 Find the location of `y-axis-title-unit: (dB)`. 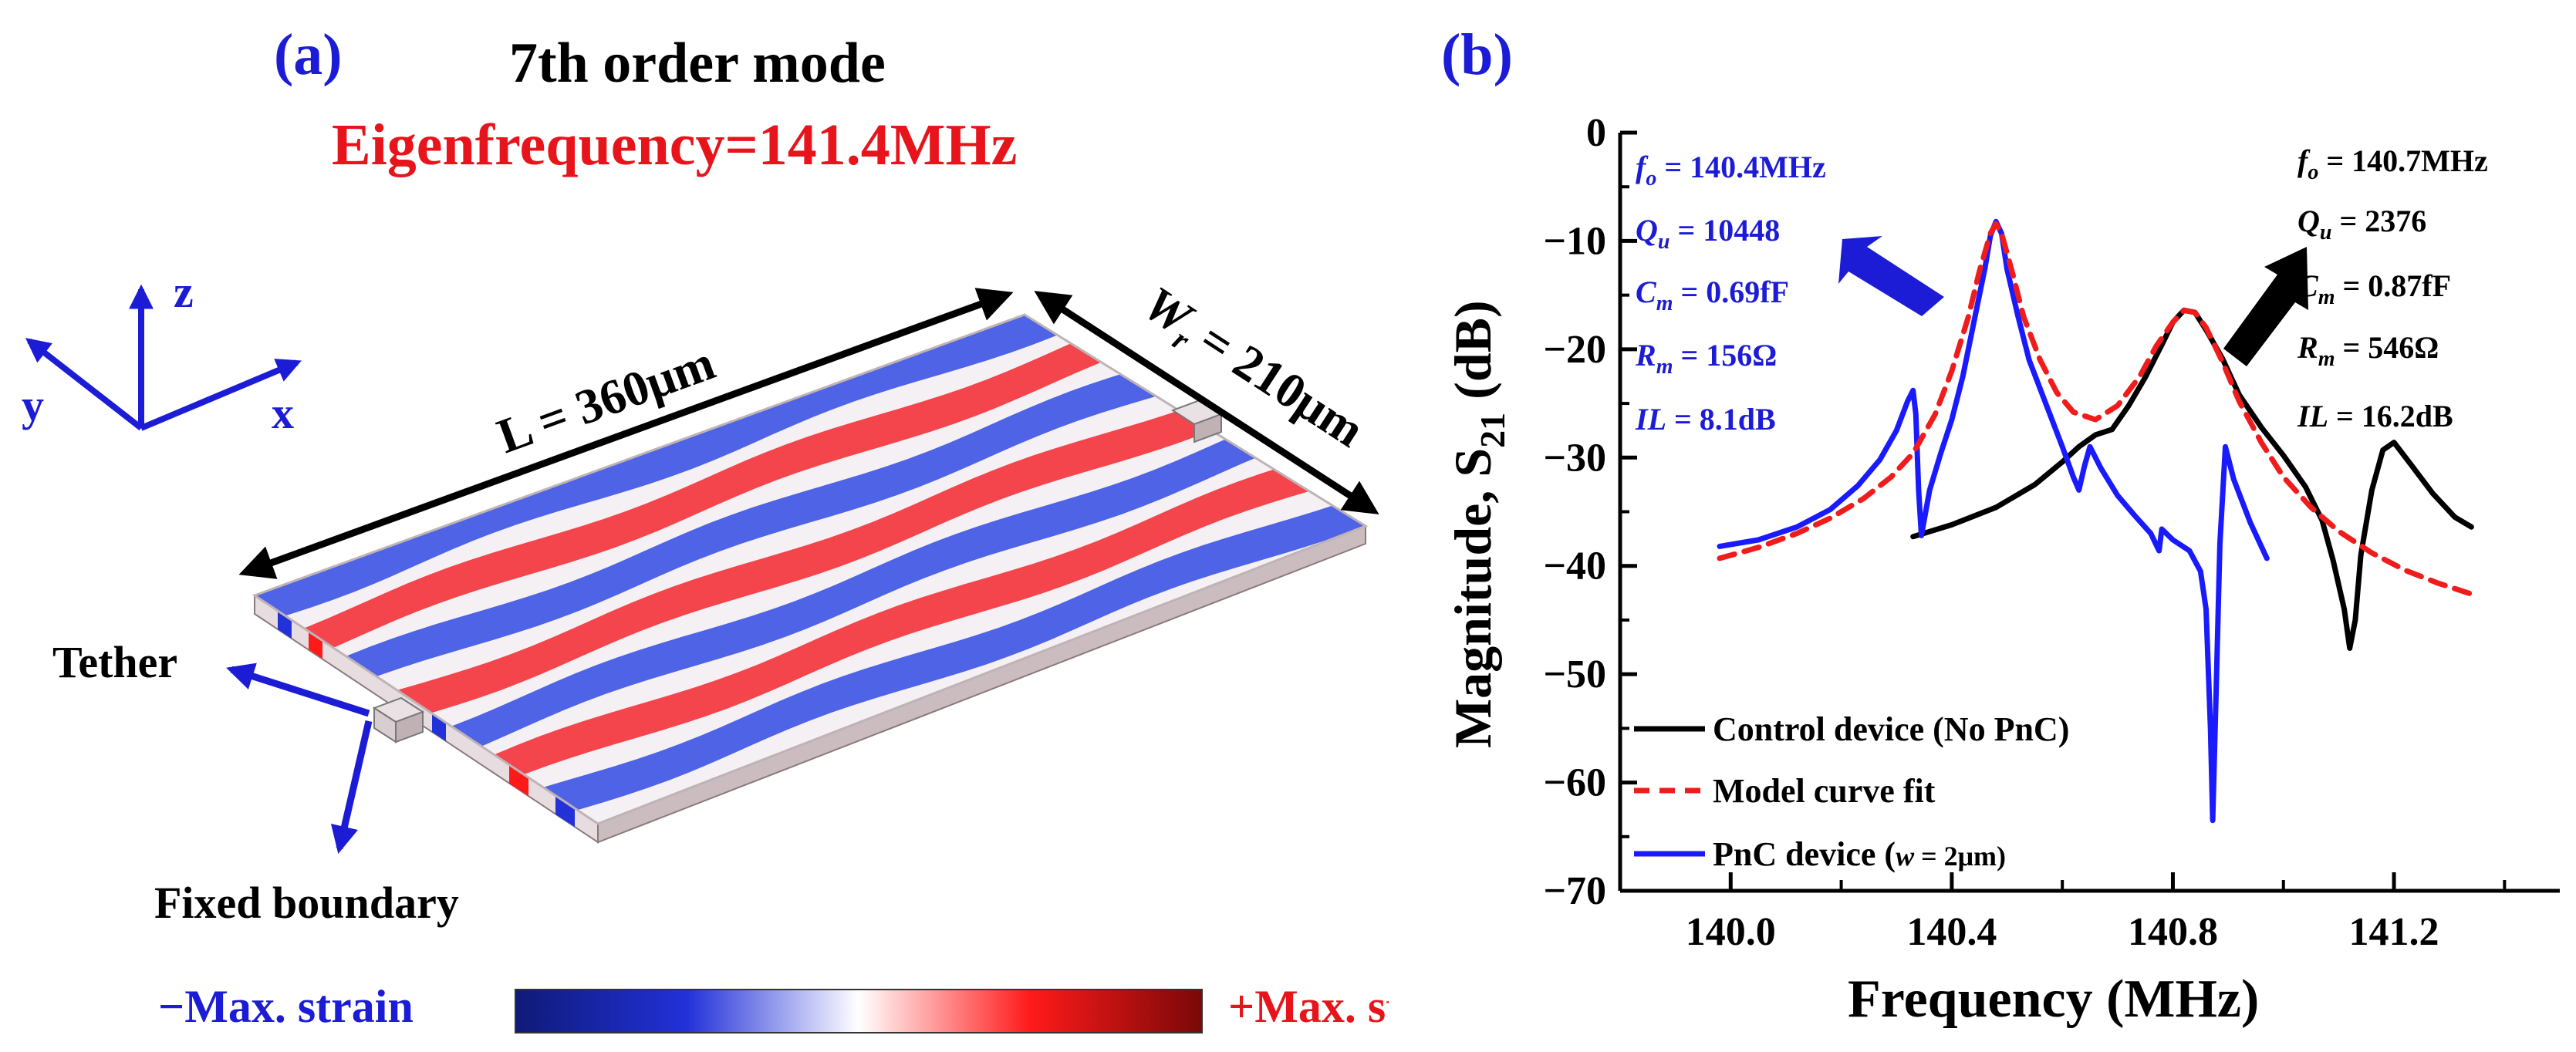

y-axis-title-unit: (dB) is located at coordinates (1472, 356).